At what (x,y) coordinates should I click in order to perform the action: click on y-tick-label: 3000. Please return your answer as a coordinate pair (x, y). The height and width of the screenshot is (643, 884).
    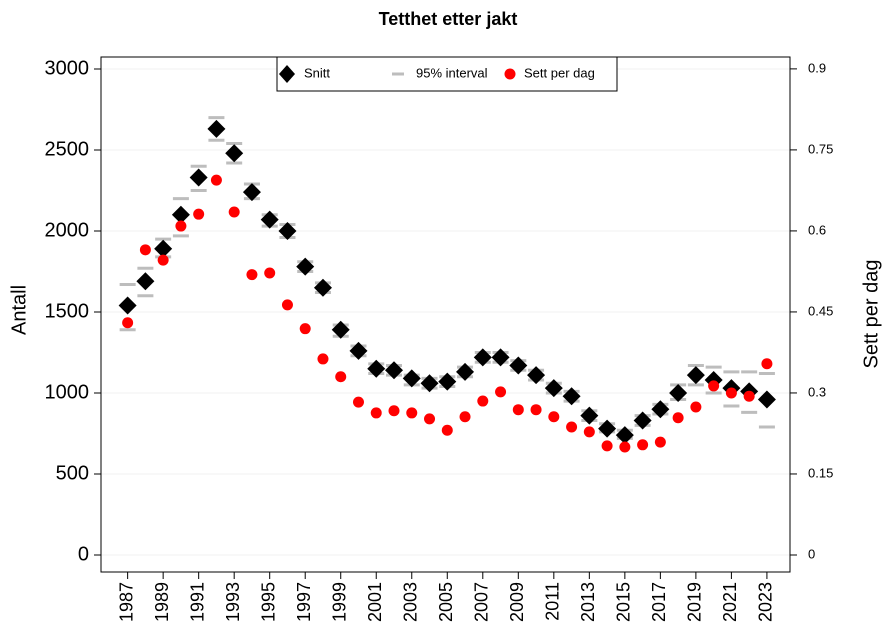
    Looking at the image, I should click on (67, 68).